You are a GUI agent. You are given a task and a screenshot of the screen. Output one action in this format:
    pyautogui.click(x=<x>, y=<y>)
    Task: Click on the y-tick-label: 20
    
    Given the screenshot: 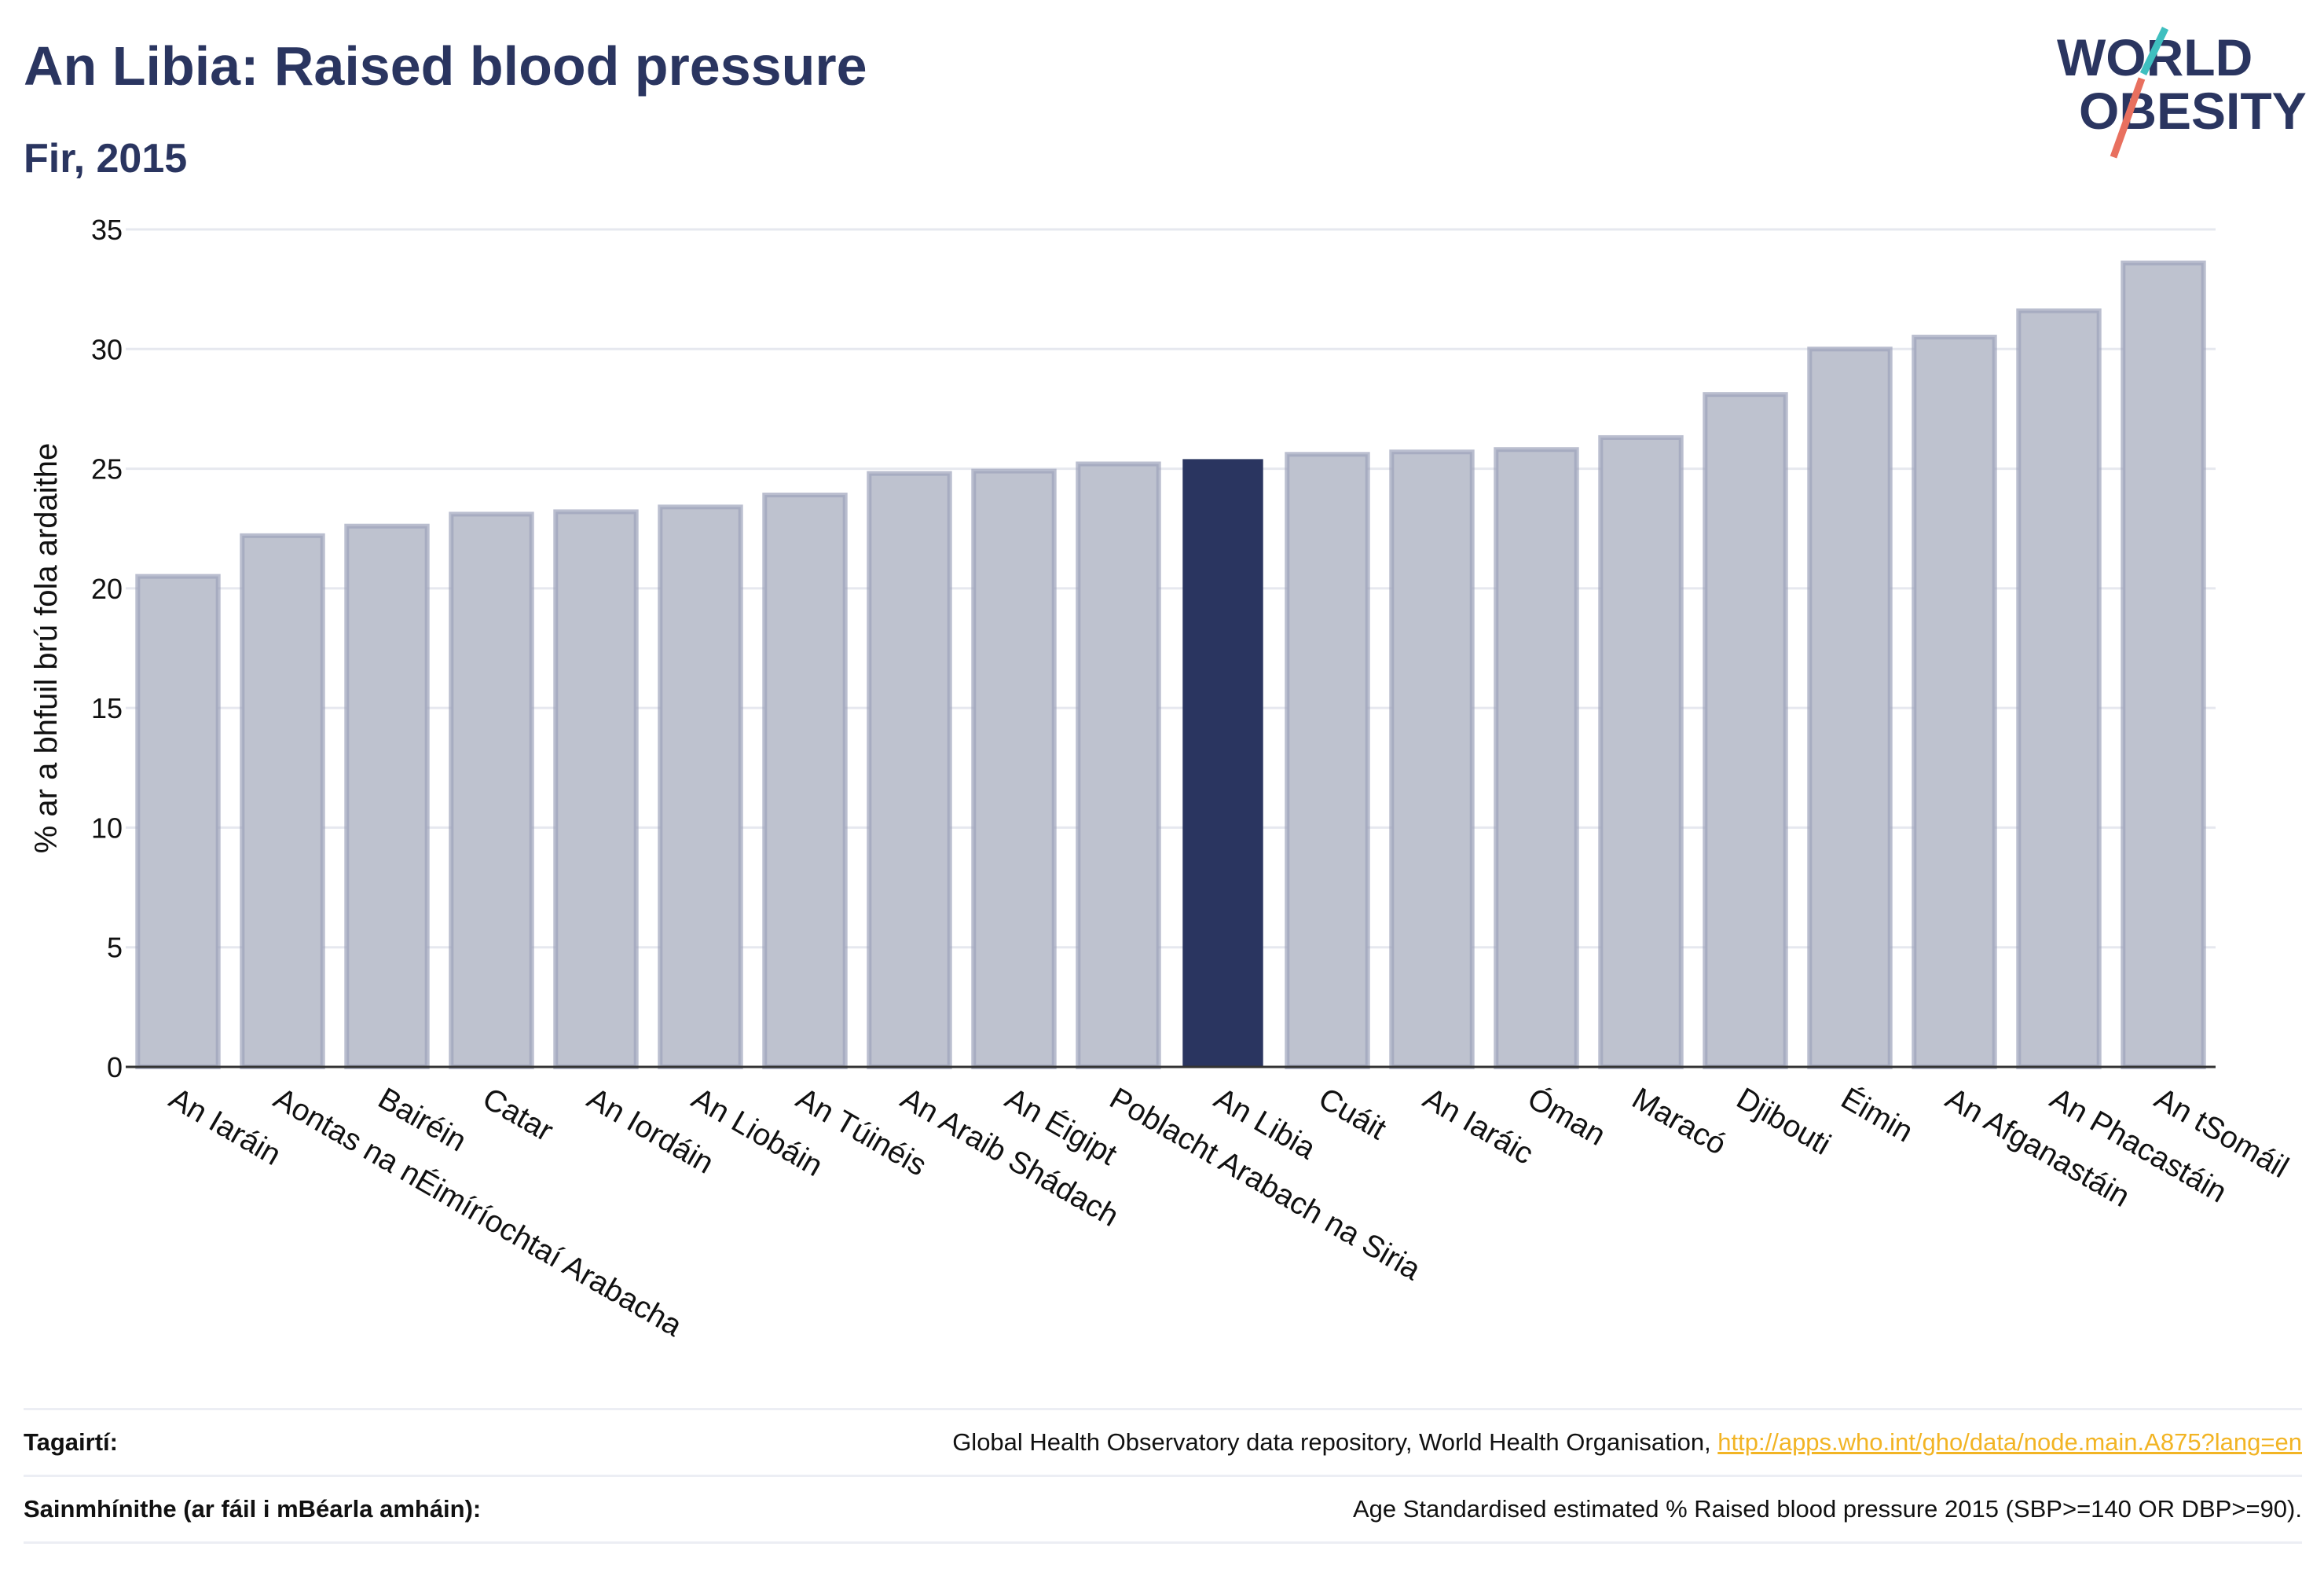 What is the action you would take?
    pyautogui.click(x=107, y=589)
    